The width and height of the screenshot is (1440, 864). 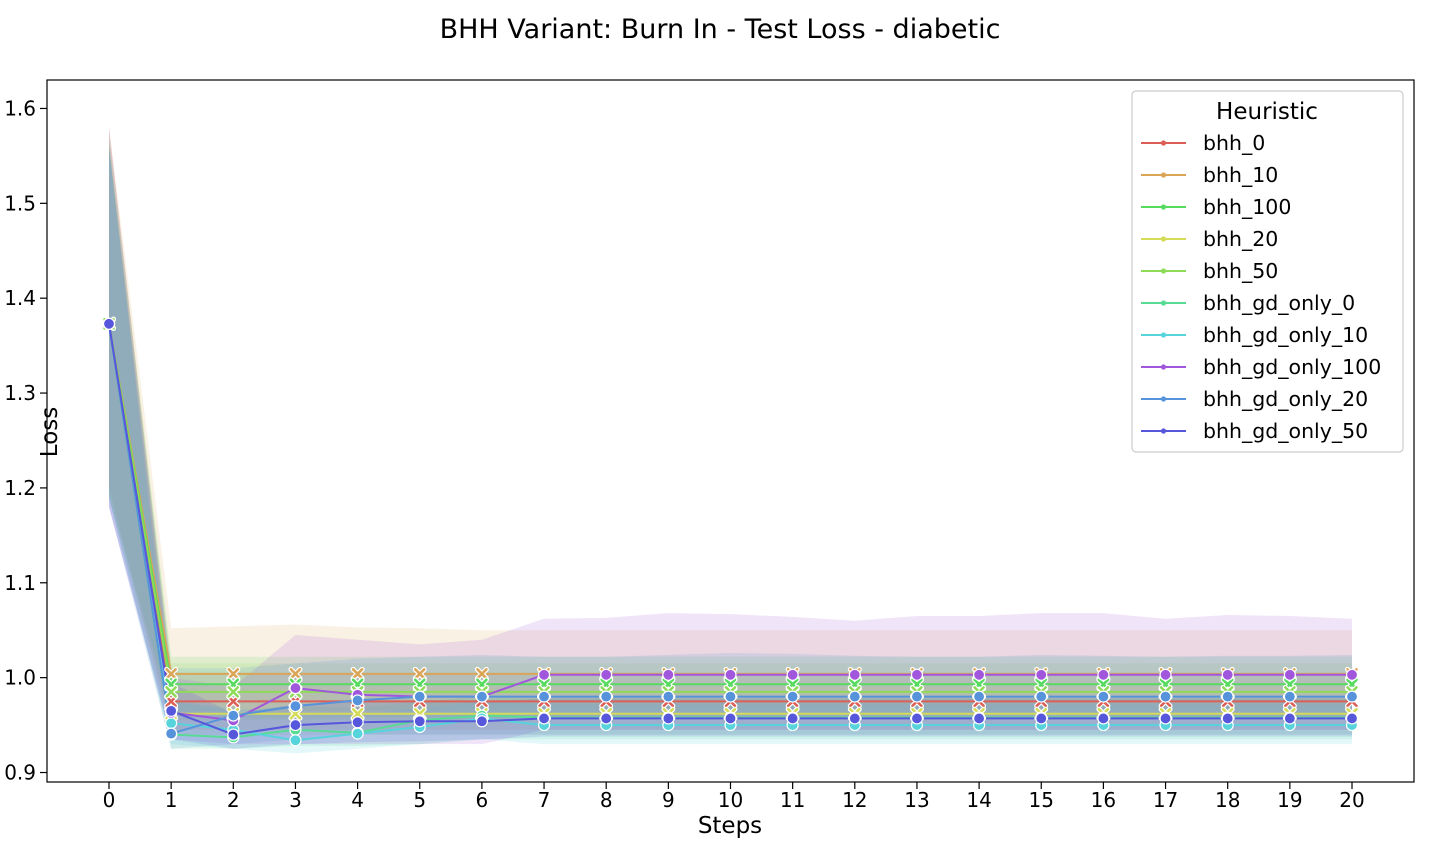 I want to click on legend-label: bhh_gd_only_0, so click(x=1279, y=303).